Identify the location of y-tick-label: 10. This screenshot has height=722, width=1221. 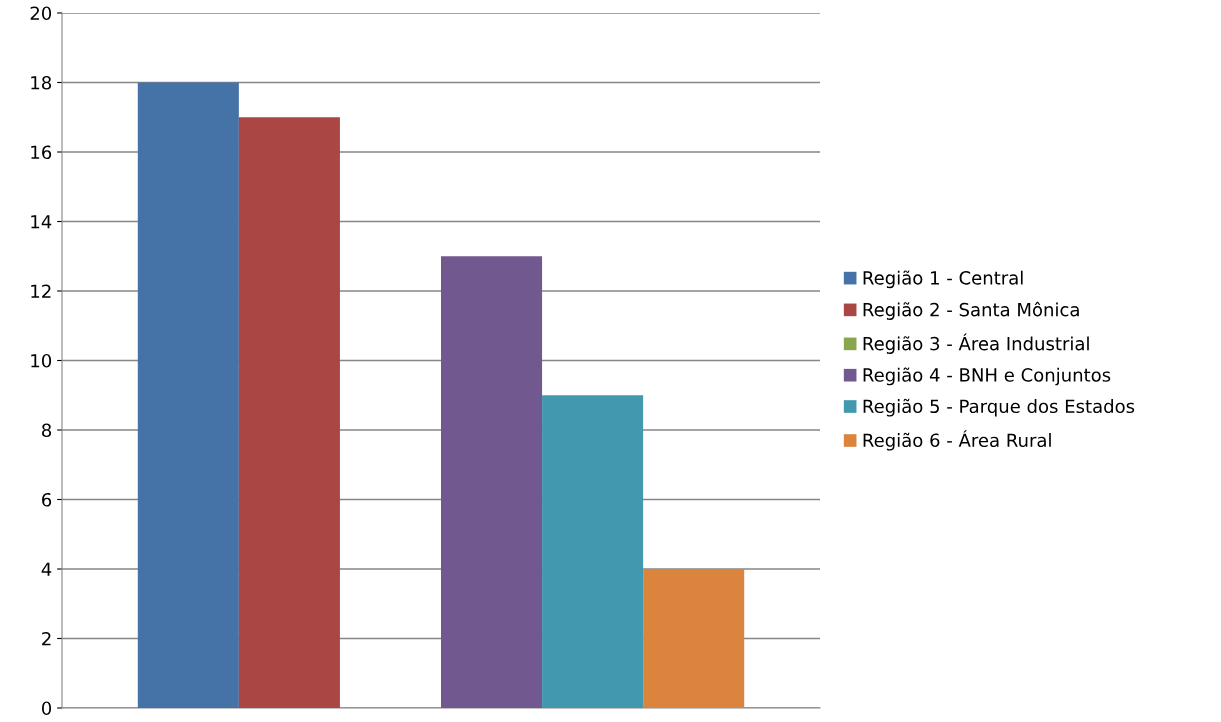
(41, 360).